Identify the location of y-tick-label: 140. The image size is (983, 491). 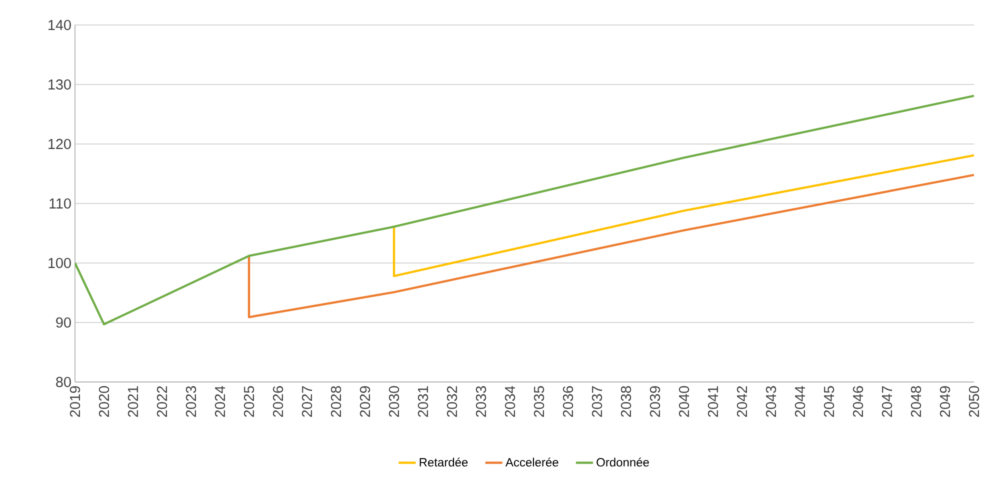
(59, 25).